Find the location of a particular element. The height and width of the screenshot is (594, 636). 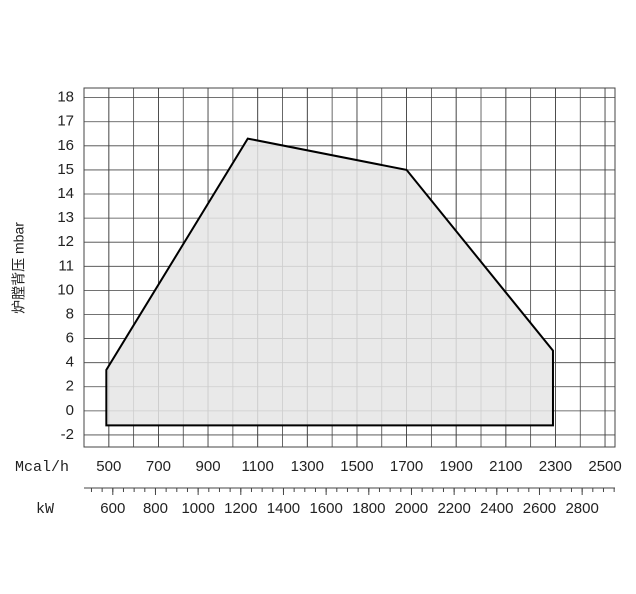

x-tick-label: 500 is located at coordinates (108, 466).